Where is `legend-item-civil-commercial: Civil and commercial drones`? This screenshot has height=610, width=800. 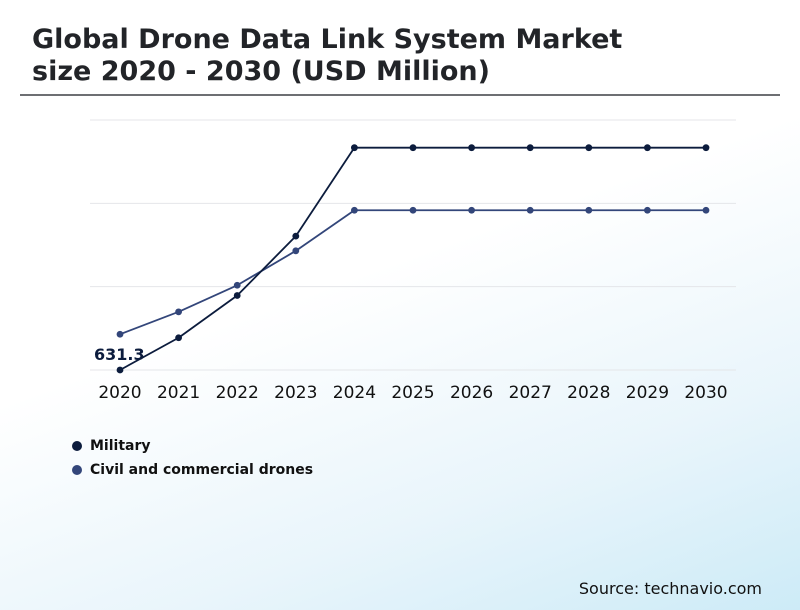
legend-item-civil-commercial: Civil and commercial drones is located at coordinates (192, 470).